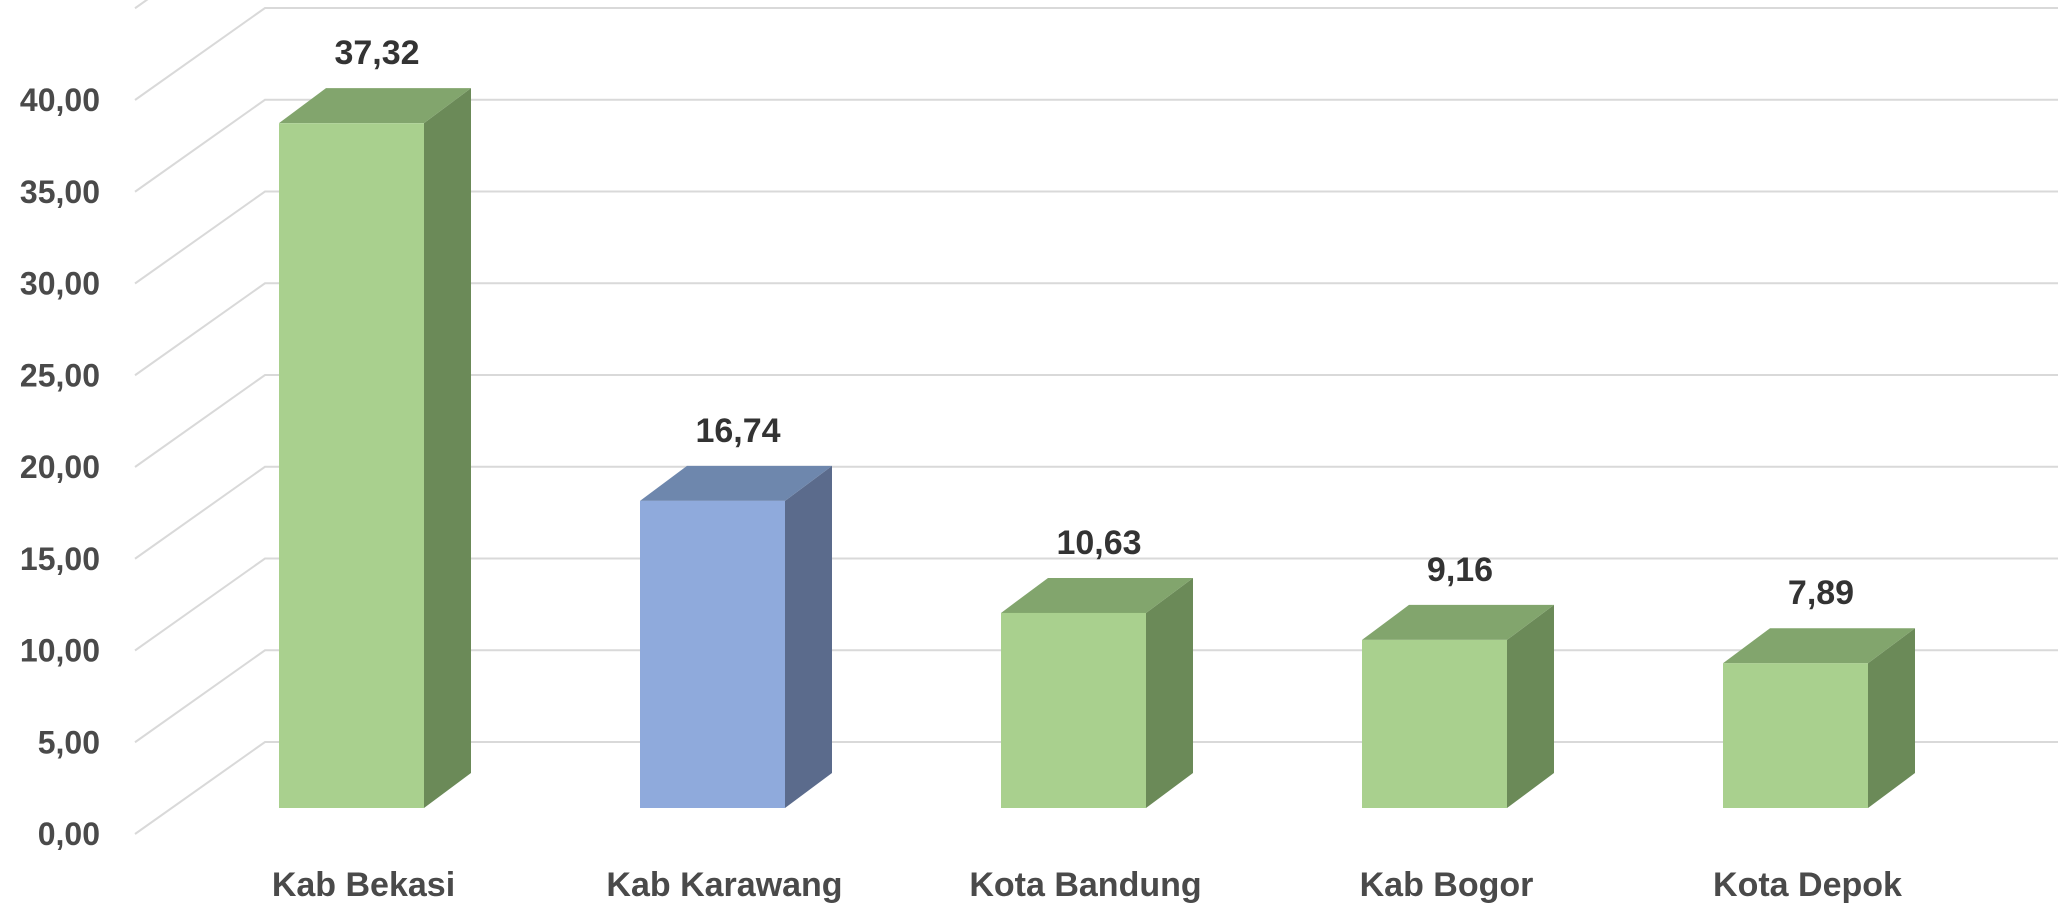 The height and width of the screenshot is (905, 2058). What do you see at coordinates (60, 651) in the screenshot?
I see `y-tick-label: 10,00` at bounding box center [60, 651].